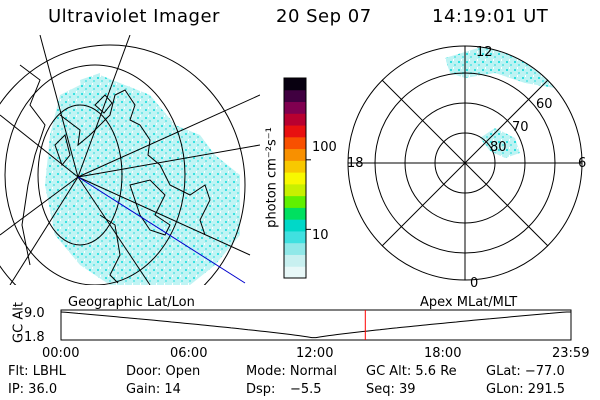 This screenshot has width=600, height=400. Describe the element at coordinates (261, 389) in the screenshot. I see `status-dsp-label: Dsp:` at that location.